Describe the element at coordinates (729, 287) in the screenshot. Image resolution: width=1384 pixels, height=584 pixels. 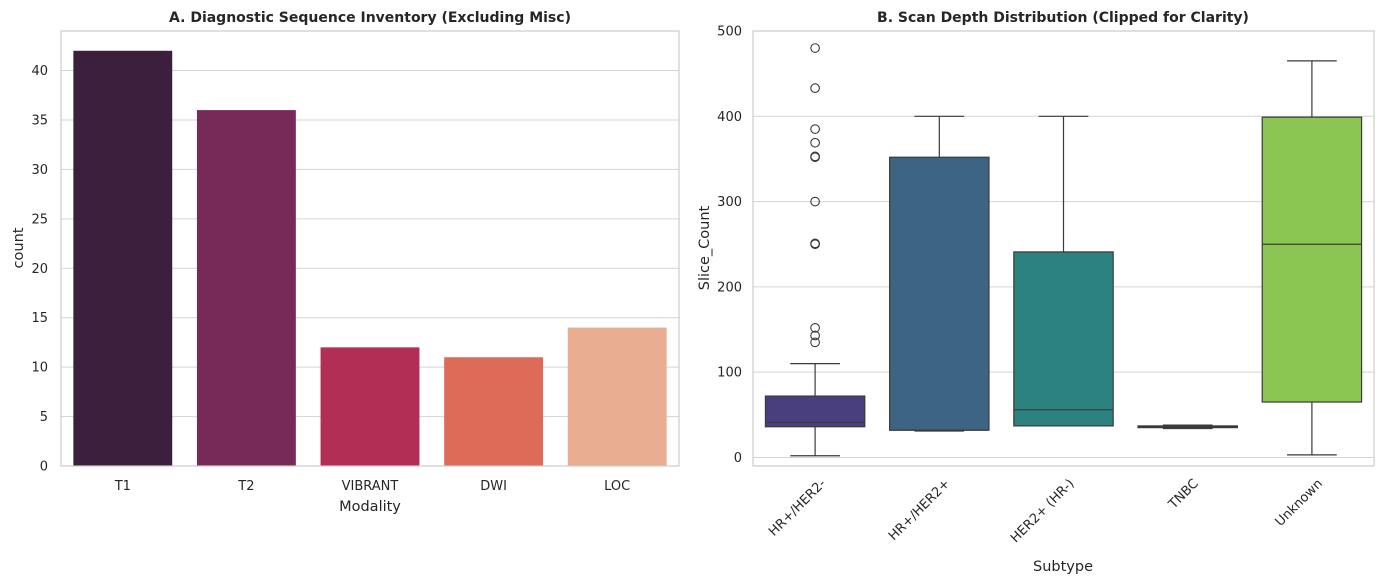
I see `y-tick-label: 200` at that location.